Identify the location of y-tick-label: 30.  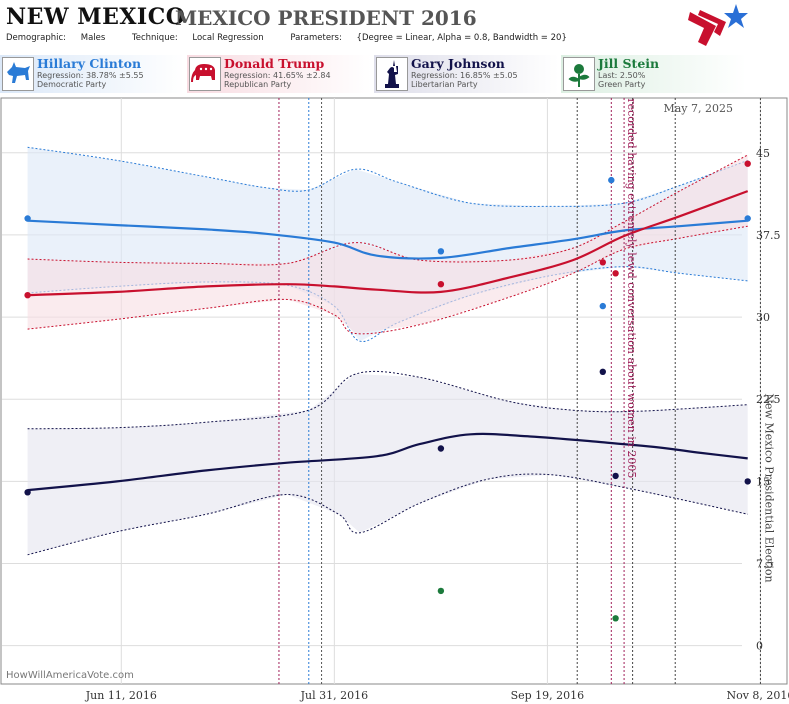
(763, 317).